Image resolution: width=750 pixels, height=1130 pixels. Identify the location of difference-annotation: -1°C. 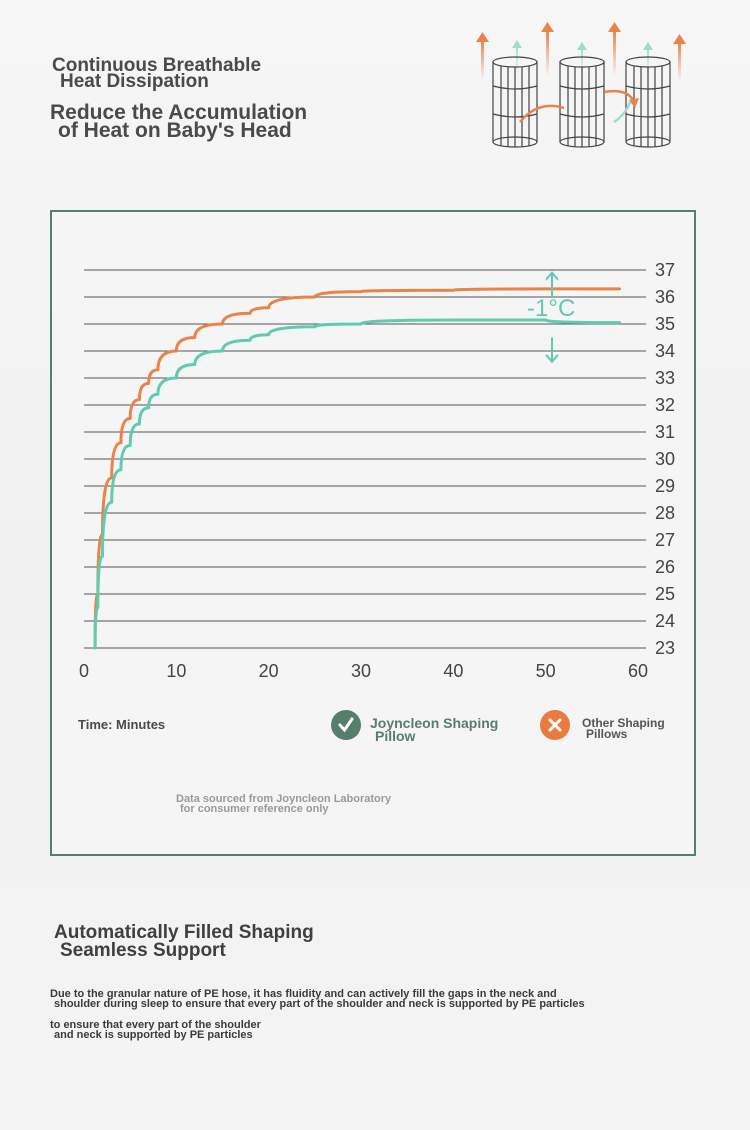
(551, 308).